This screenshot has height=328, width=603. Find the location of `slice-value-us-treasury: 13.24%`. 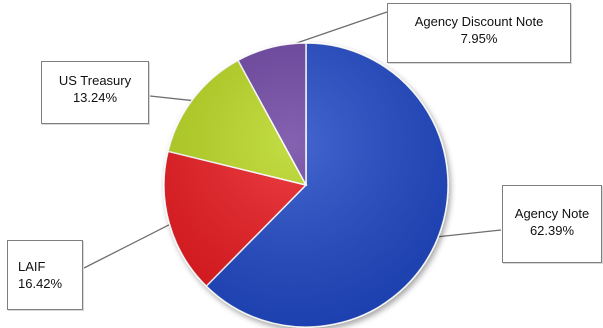

slice-value-us-treasury: 13.24% is located at coordinates (95, 97).